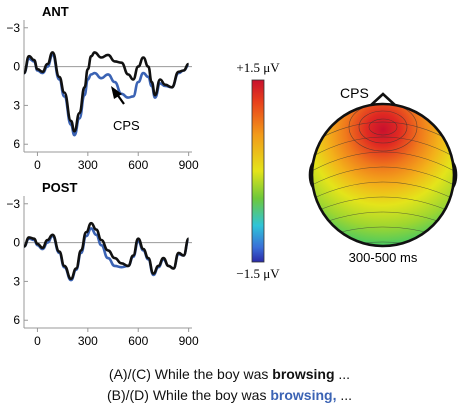 This screenshot has height=413, width=459. I want to click on post-y-tick-label: −3, so click(13, 204).